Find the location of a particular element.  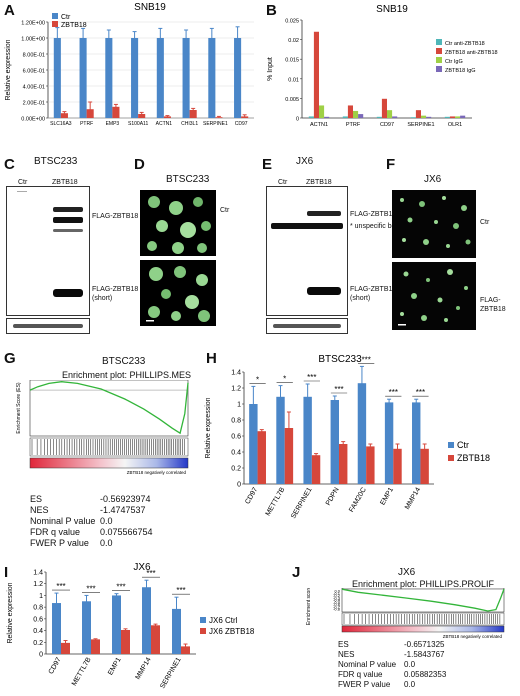

panel-a-legend-label: ZBTB18 is located at coordinates (74, 25).